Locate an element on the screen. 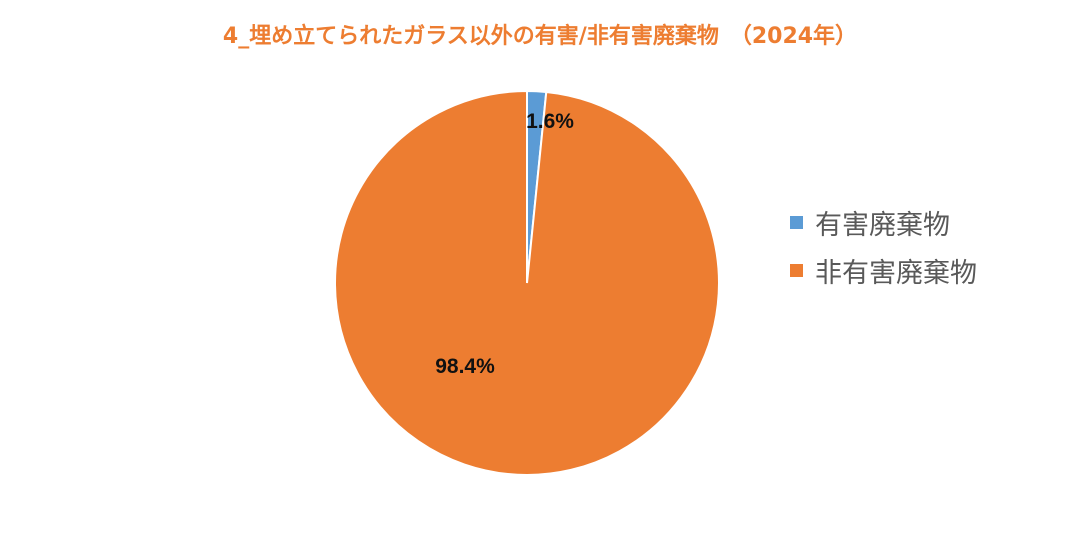 This screenshot has width=1080, height=541. data-label: 98.4% is located at coordinates (465, 366).